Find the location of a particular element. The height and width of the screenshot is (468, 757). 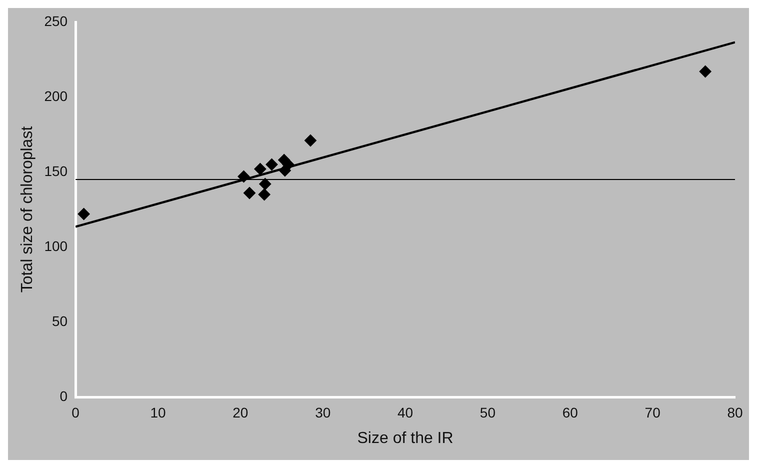

x-axis-title: Size of the IR is located at coordinates (405, 438).